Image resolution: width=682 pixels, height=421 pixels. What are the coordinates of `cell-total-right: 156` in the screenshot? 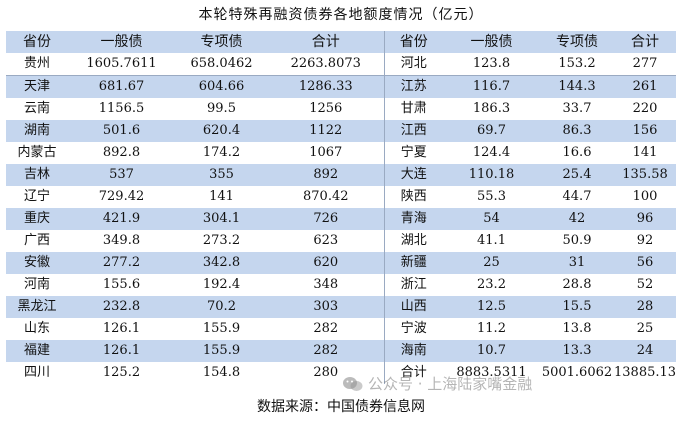 It's located at (645, 130).